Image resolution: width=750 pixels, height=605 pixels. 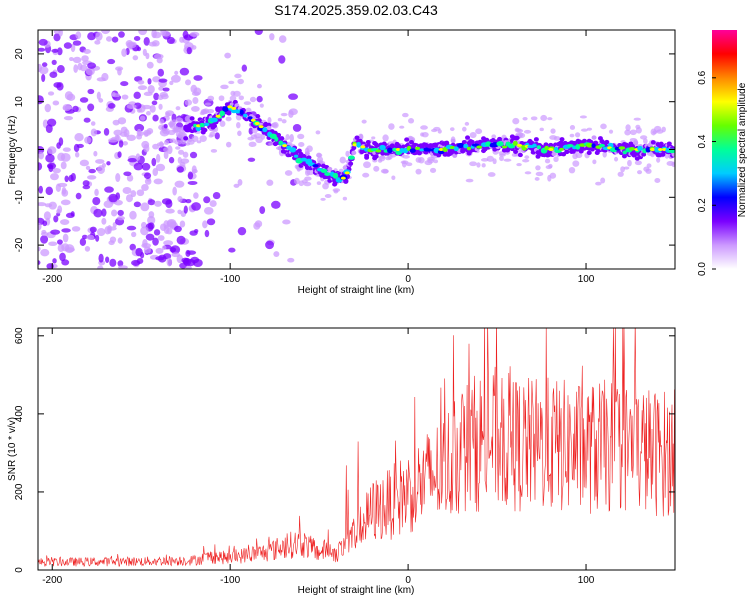 What do you see at coordinates (230, 580) in the screenshot?
I see `snr-x-tick-label: -100` at bounding box center [230, 580].